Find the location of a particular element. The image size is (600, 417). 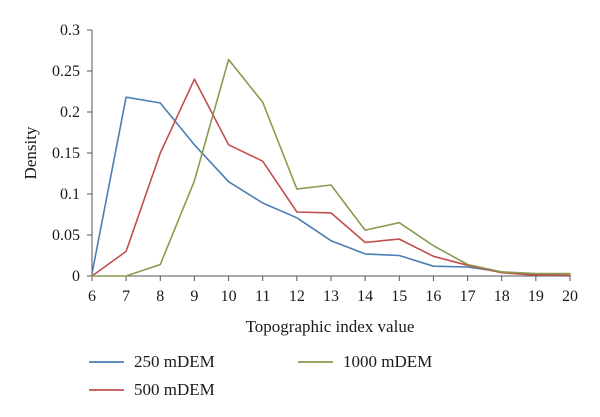

x-tick-label: 9 is located at coordinates (194, 296).